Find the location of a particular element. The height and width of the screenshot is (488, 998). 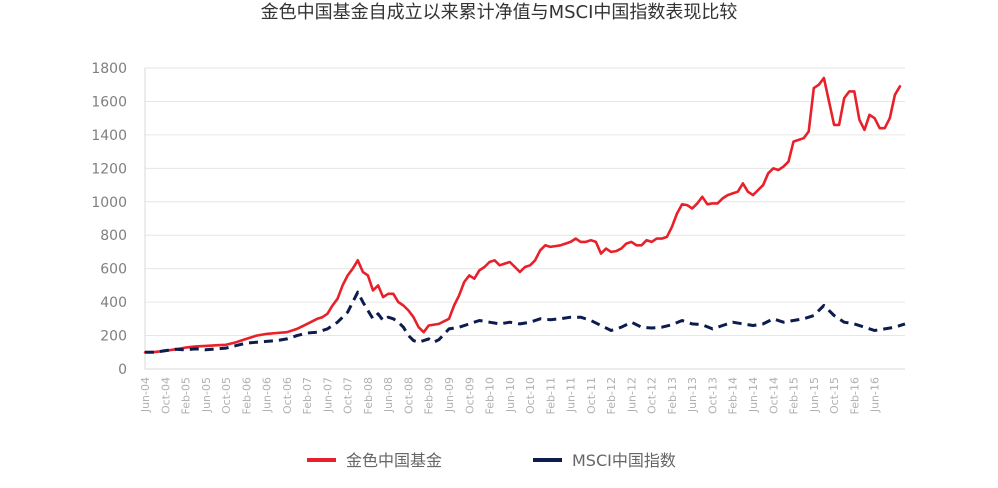

x-tick-label-Jun-12: Jun-12 is located at coordinates (631, 395).